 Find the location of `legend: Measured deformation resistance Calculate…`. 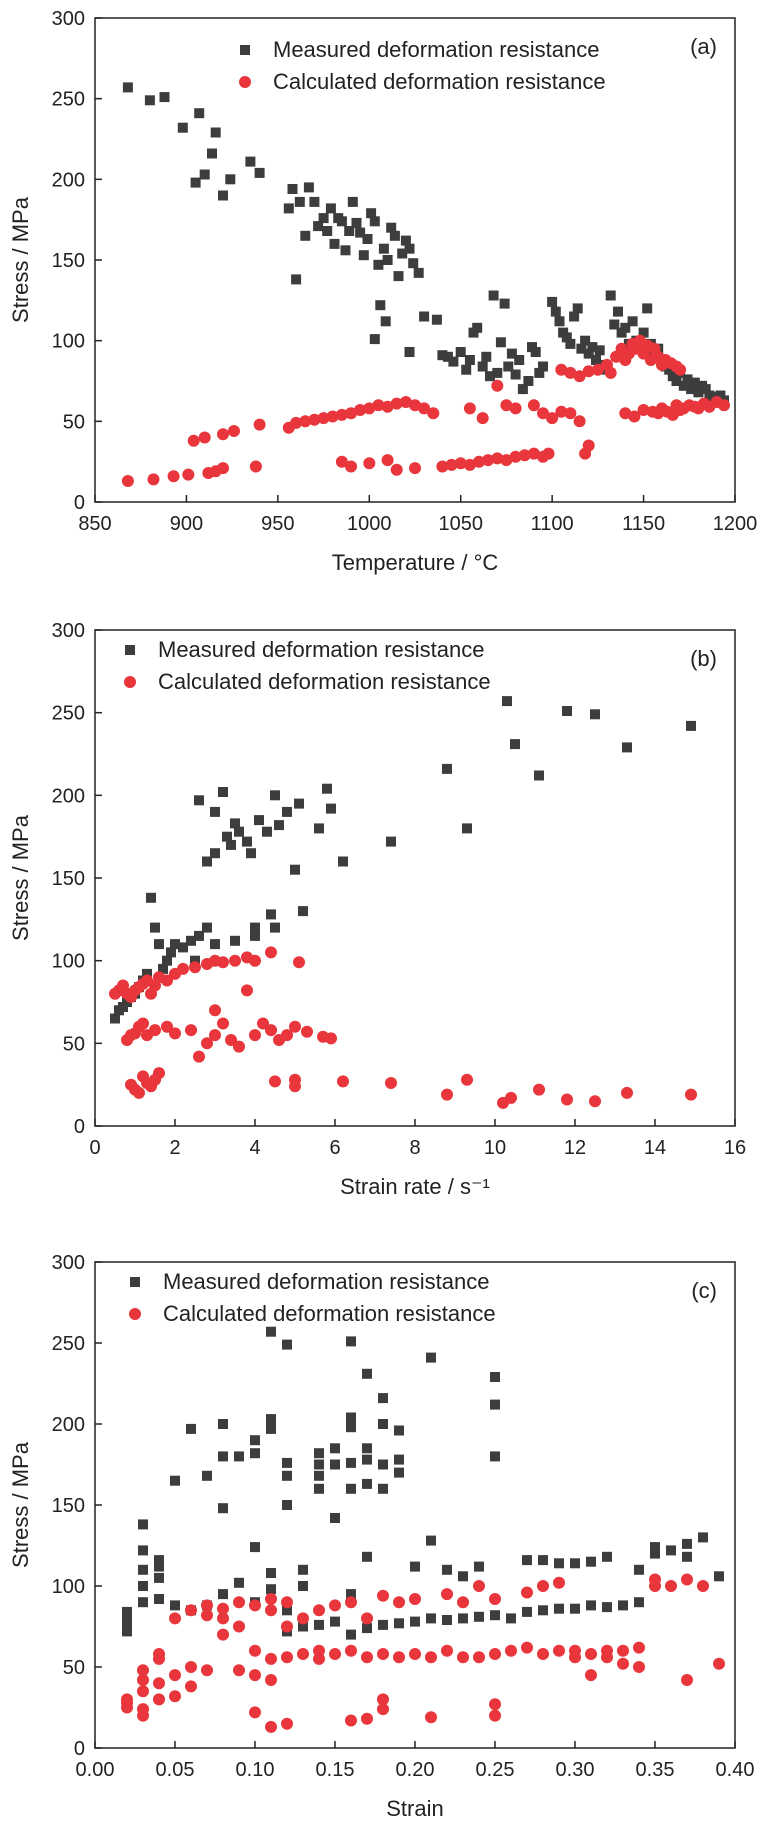

legend: Measured deformation resistance Calculate… is located at coordinates (422, 65).